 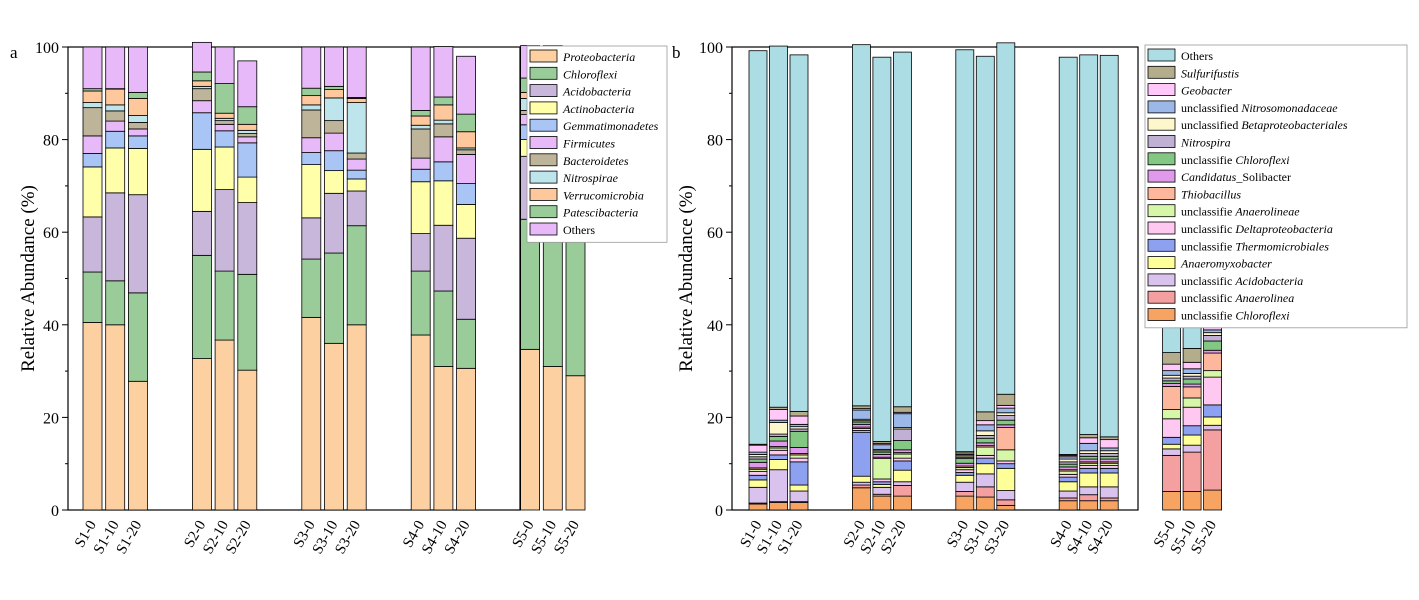 What do you see at coordinates (55, 511) in the screenshot?
I see `y-tick-label: 0` at bounding box center [55, 511].